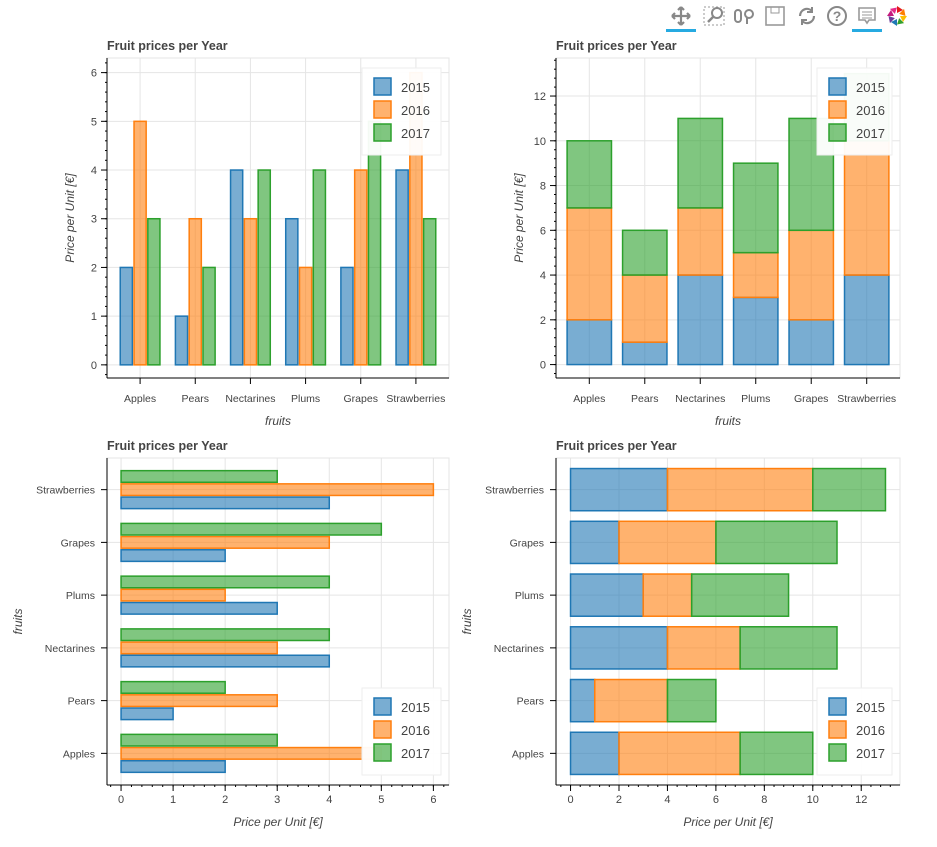 The width and height of the screenshot is (937, 847). I want to click on y-category-label: Pears, so click(81, 702).